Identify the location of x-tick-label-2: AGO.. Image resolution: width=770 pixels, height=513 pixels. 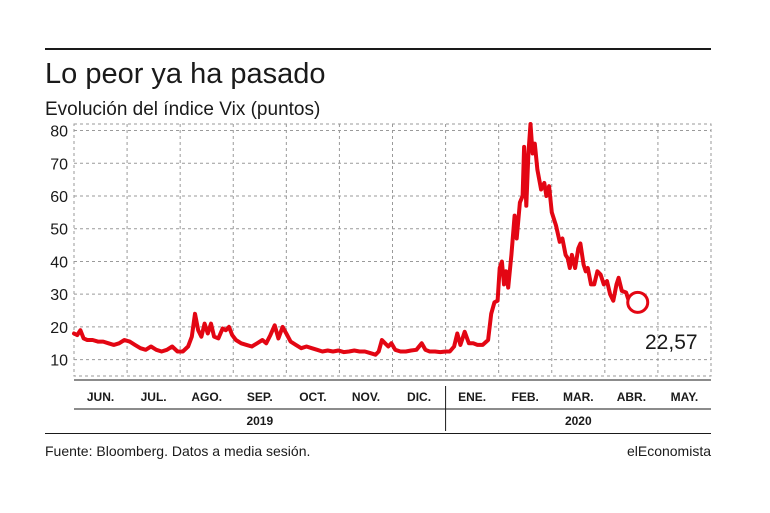
(206, 397).